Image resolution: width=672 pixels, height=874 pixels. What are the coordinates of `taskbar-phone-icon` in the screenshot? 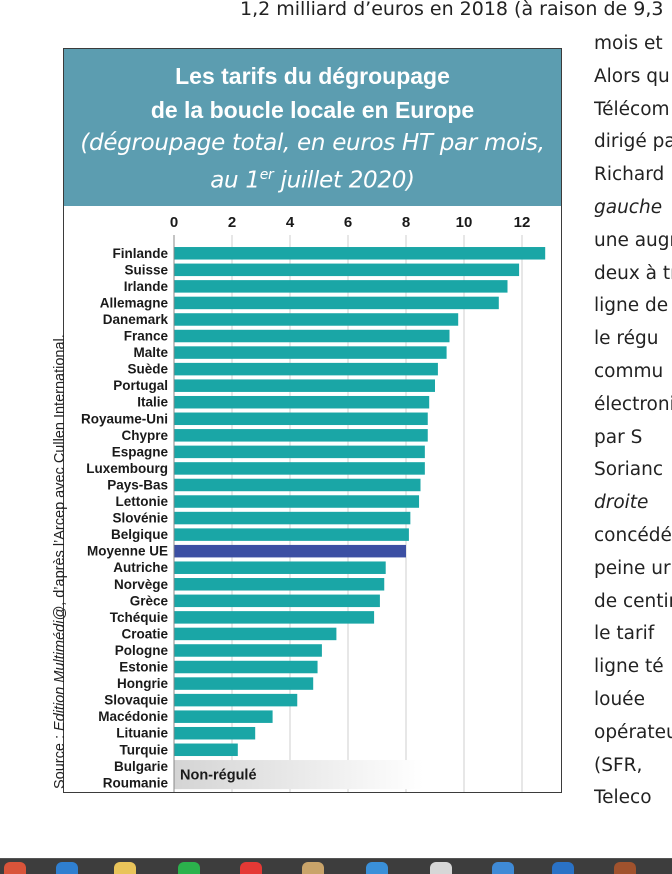 It's located at (563, 868).